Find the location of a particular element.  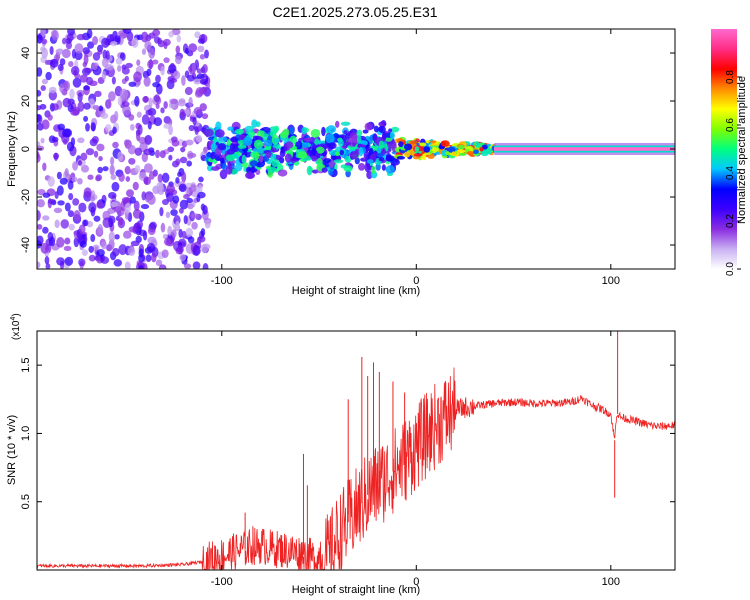

snr-y-multiplier-base: (x10 is located at coordinates (16, 330).